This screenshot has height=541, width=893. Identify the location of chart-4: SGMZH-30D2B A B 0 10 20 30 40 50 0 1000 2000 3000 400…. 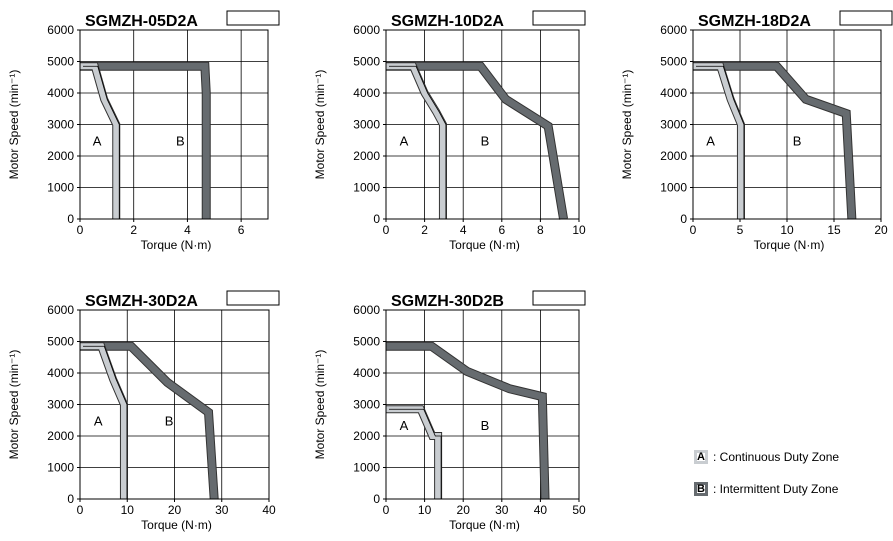
(449, 411).